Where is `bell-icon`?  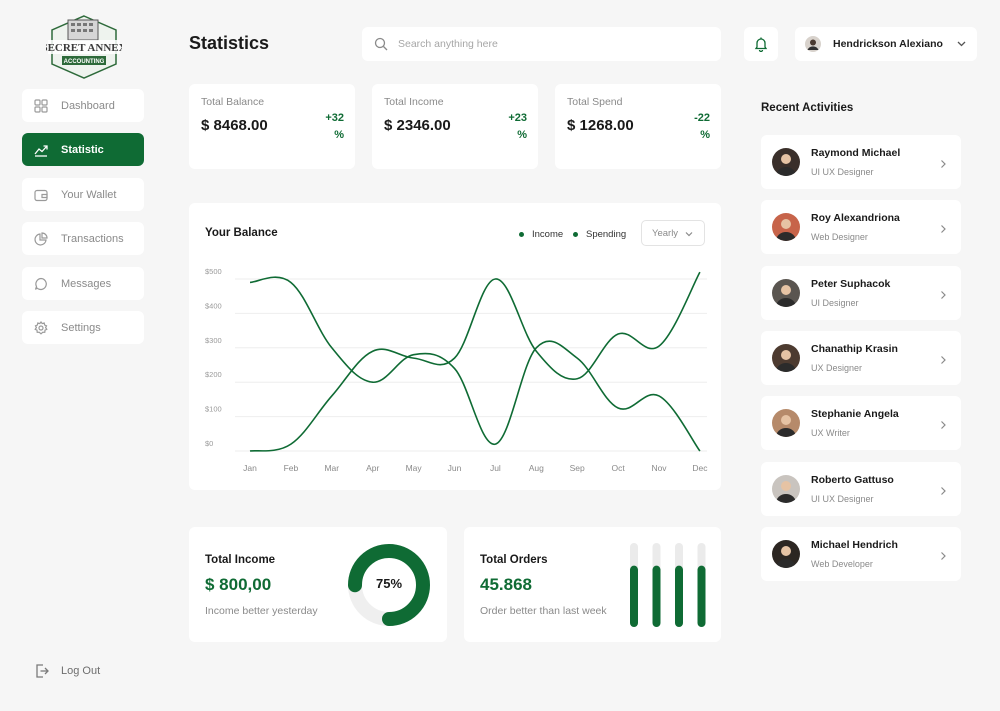
bell-icon is located at coordinates (761, 44).